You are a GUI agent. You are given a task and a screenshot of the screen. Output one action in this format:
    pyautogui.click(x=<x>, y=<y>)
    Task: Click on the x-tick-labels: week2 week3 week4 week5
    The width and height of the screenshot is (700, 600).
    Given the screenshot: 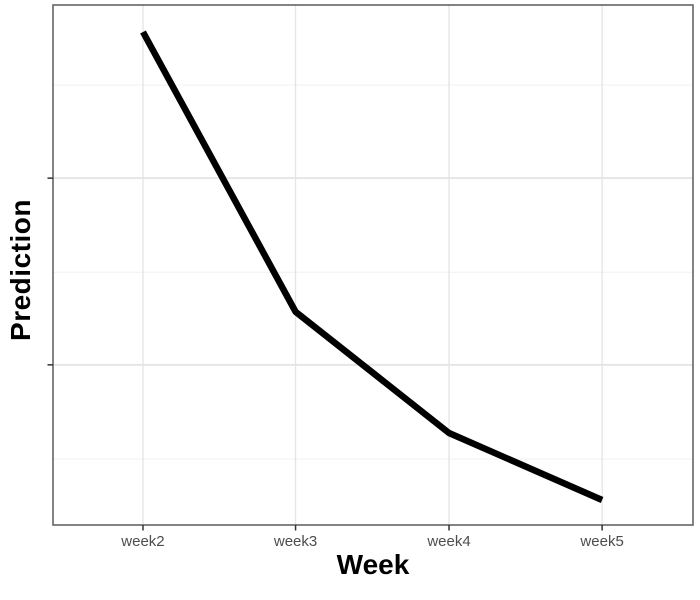 What is the action you would take?
    pyautogui.click(x=350, y=542)
    